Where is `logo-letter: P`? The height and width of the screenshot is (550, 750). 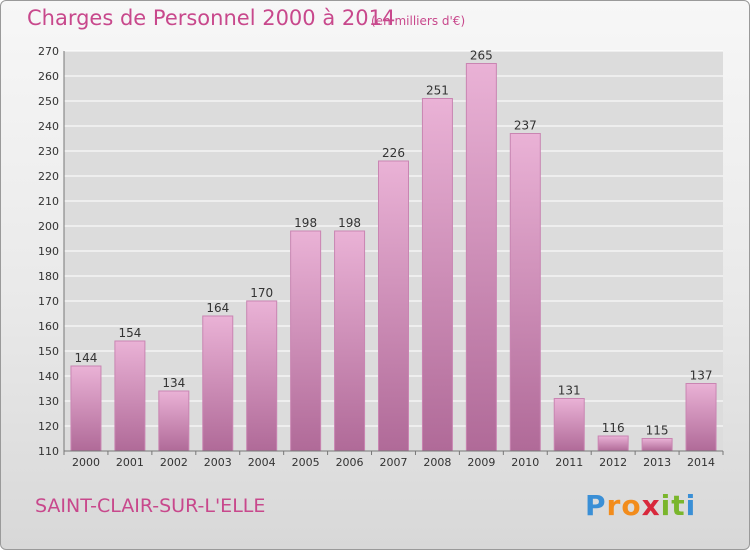 logo-letter: P is located at coordinates (596, 505).